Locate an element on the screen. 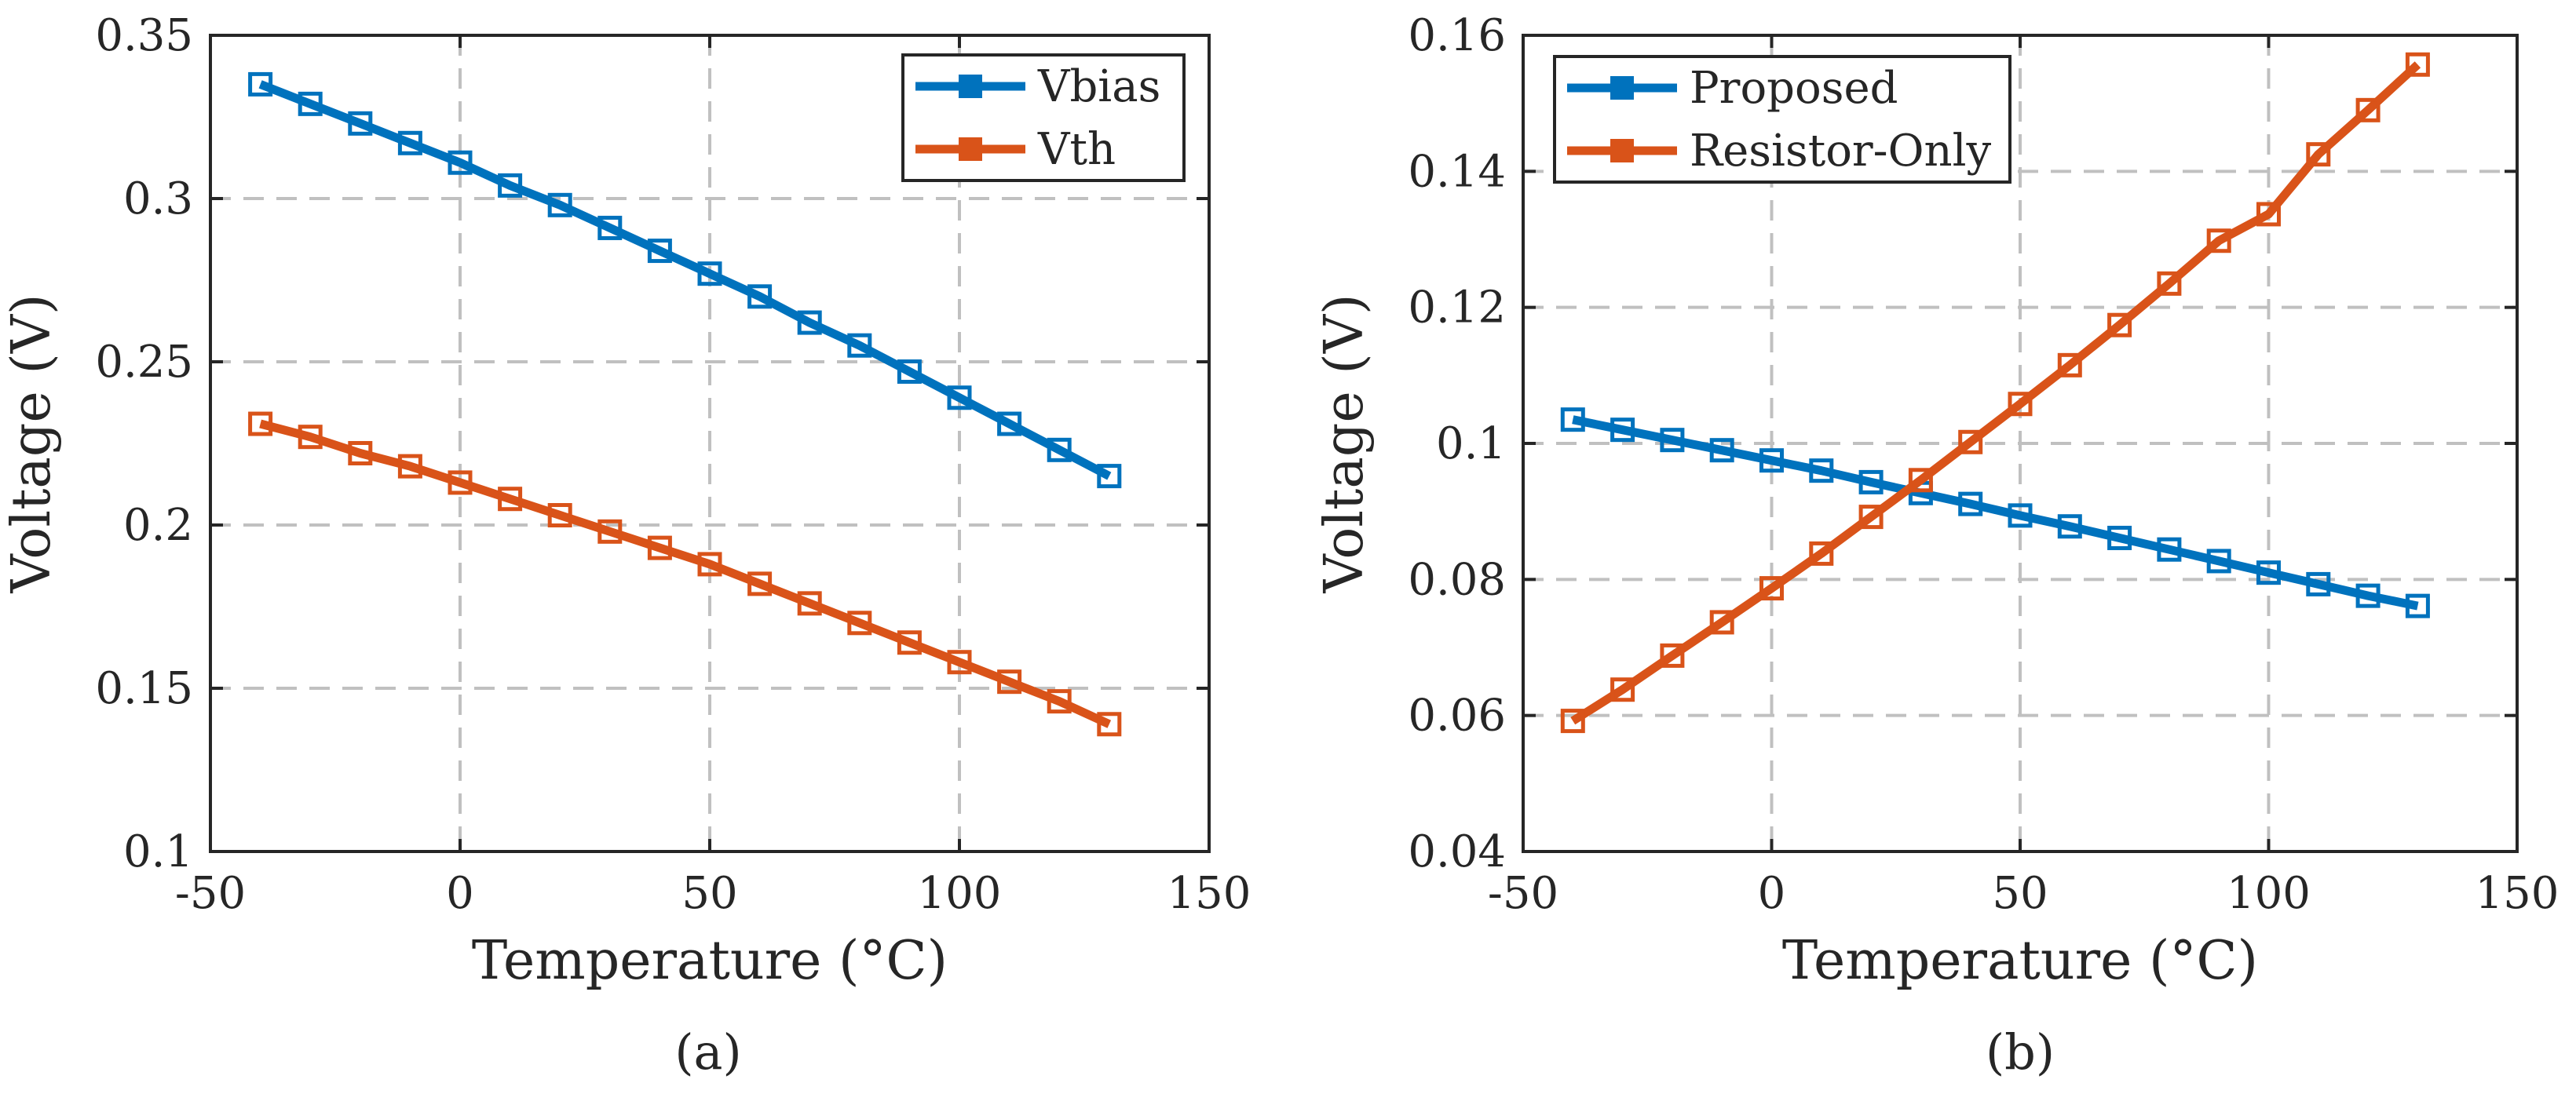  series-line-vth is located at coordinates (685, 573).